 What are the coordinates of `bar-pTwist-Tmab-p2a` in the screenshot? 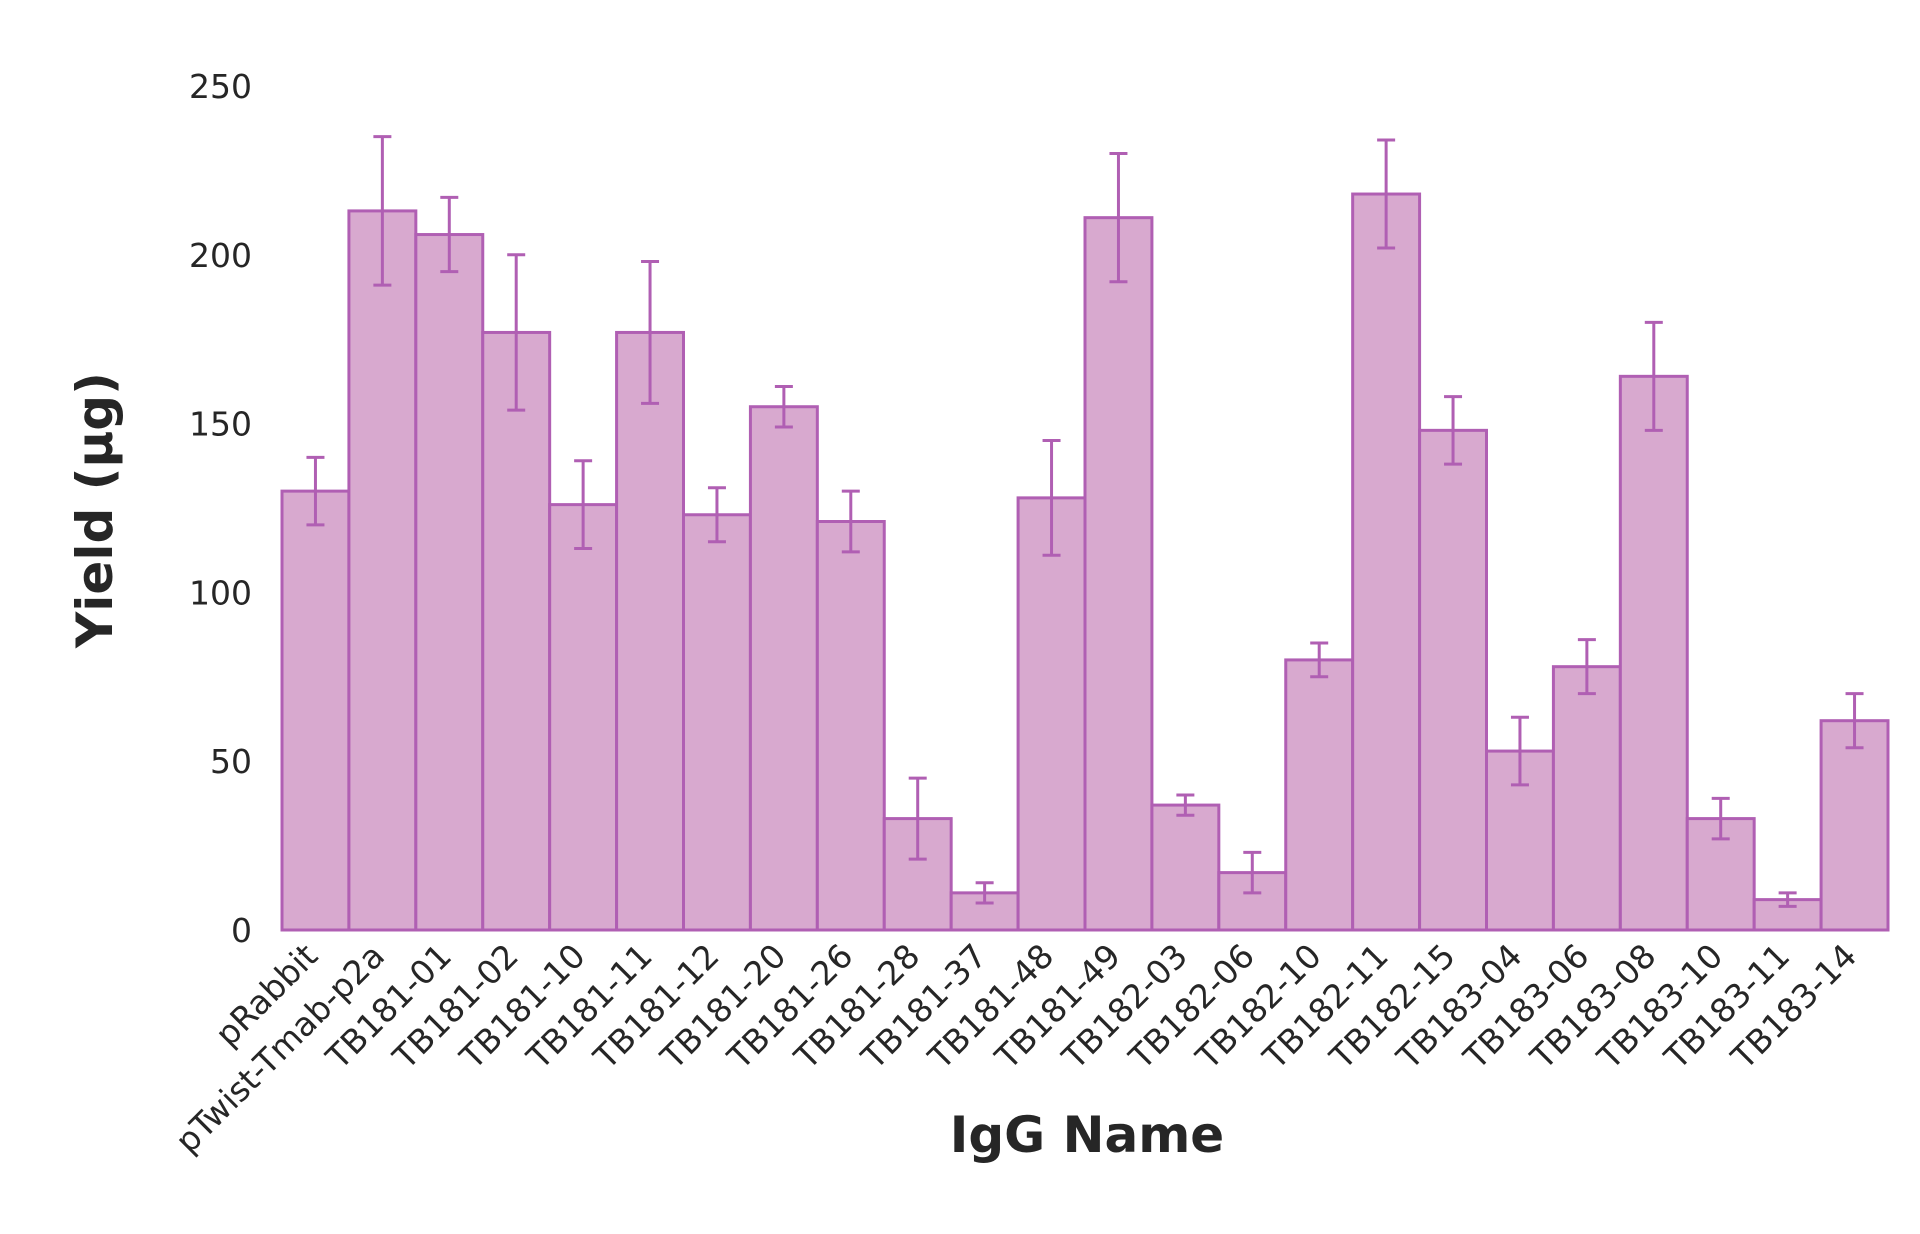 It's located at (382, 570).